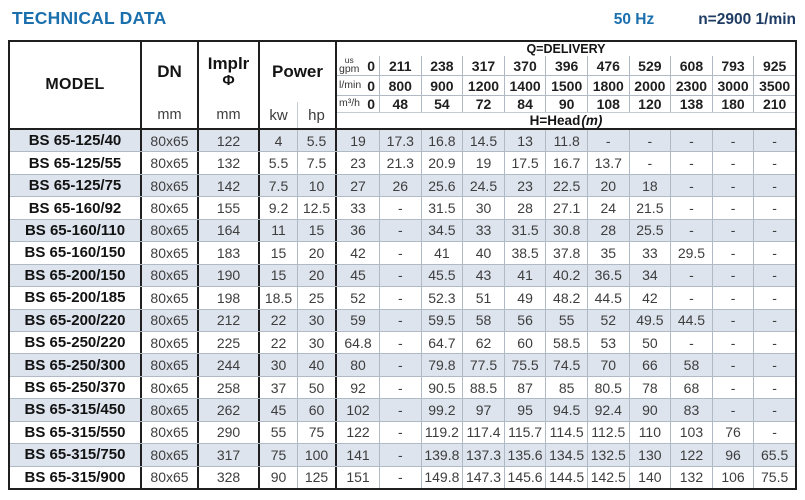  I want to click on head-cell: 97, so click(484, 410).